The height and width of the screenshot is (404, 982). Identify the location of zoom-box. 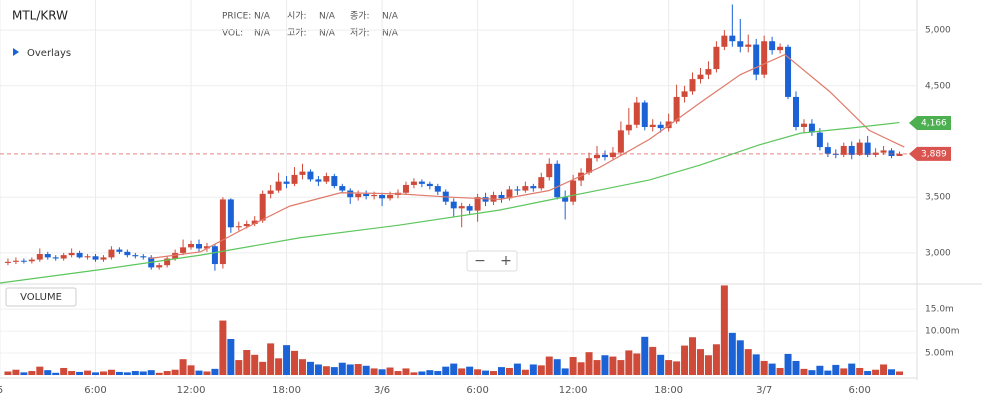
(492, 261).